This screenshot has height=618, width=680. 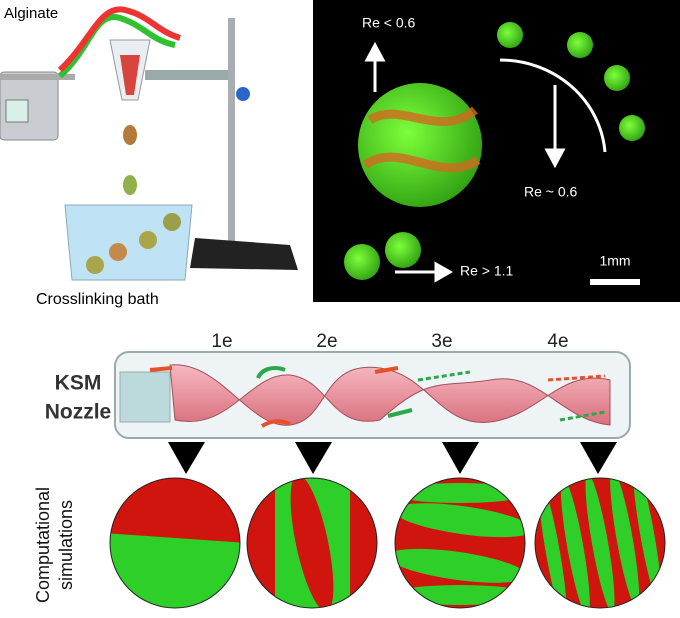 What do you see at coordinates (244, 254) in the screenshot?
I see `stand-base` at bounding box center [244, 254].